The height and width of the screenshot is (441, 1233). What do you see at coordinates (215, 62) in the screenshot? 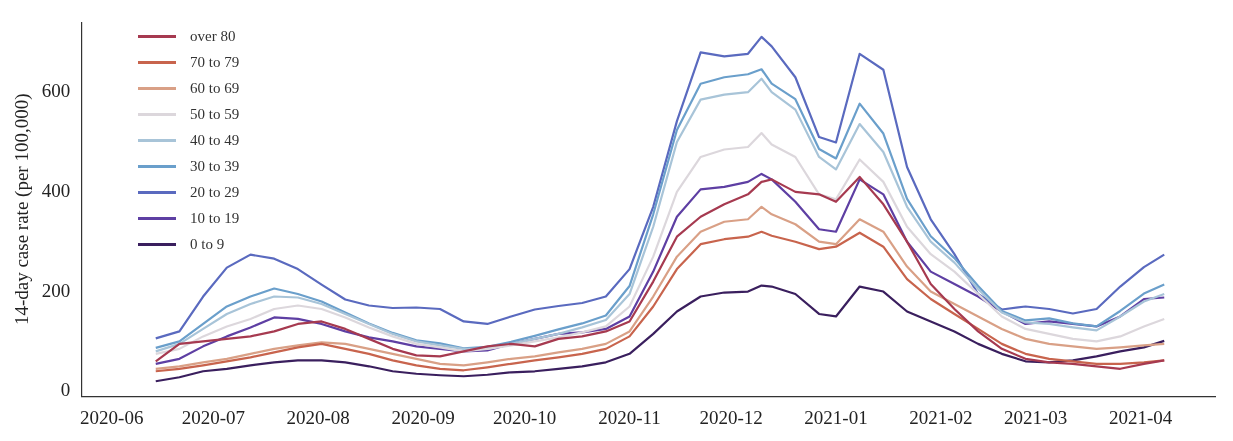
I see `legend-label: 70 to 79` at bounding box center [215, 62].